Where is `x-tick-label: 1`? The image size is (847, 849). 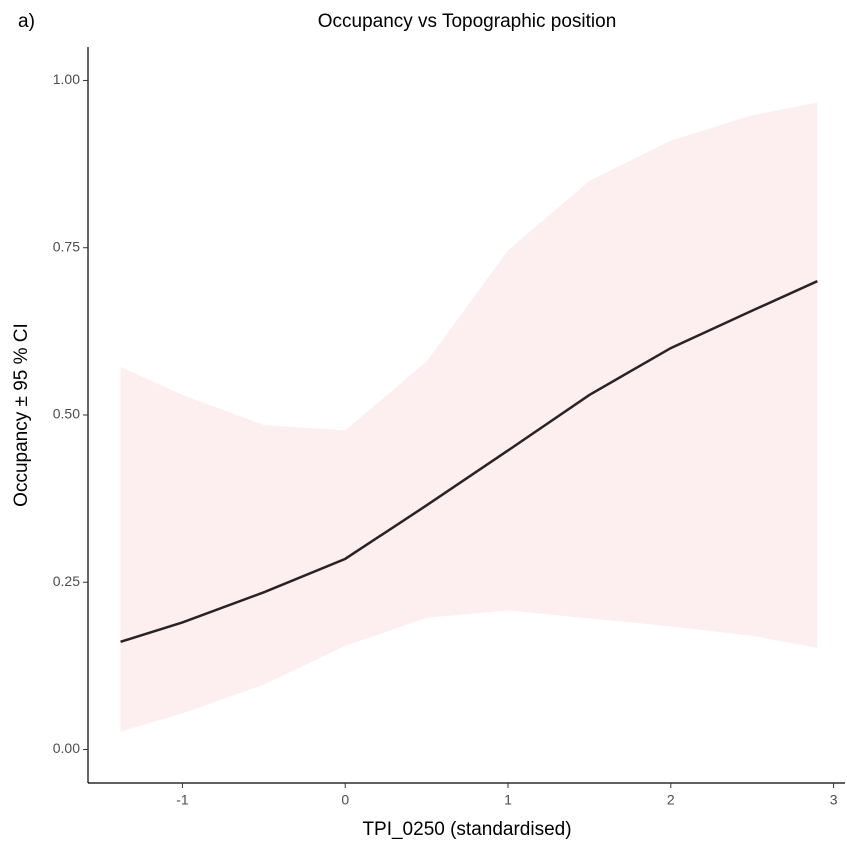
x-tick-label: 1 is located at coordinates (508, 800).